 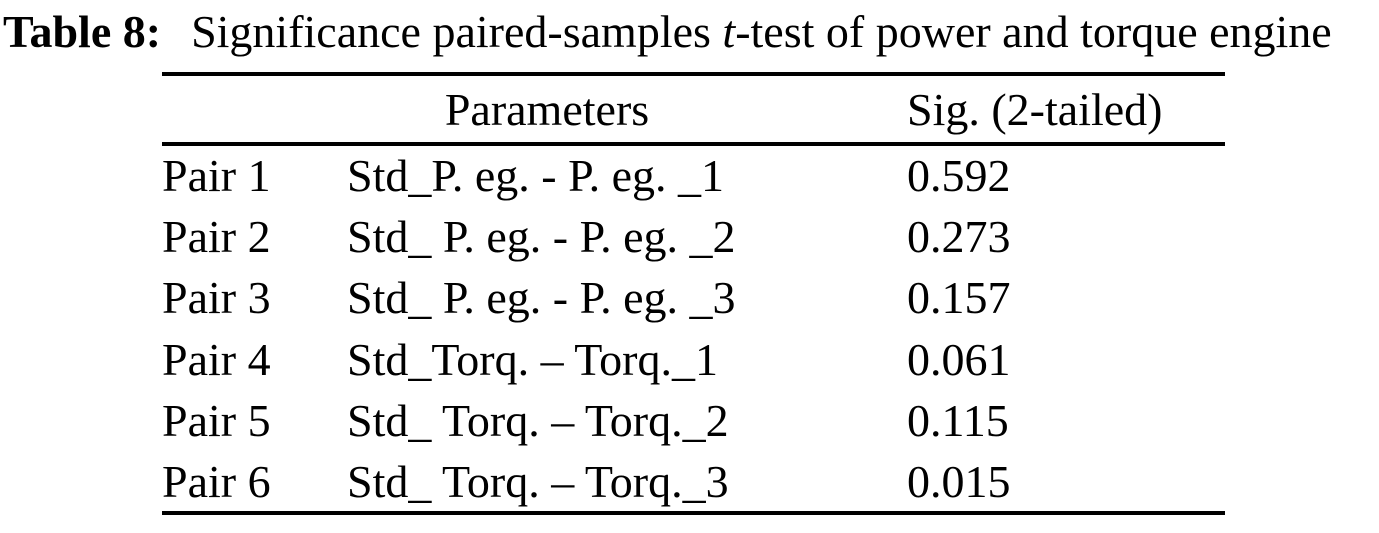 I want to click on header-row: Parameters Sig. (2-tailed), so click(x=693, y=109).